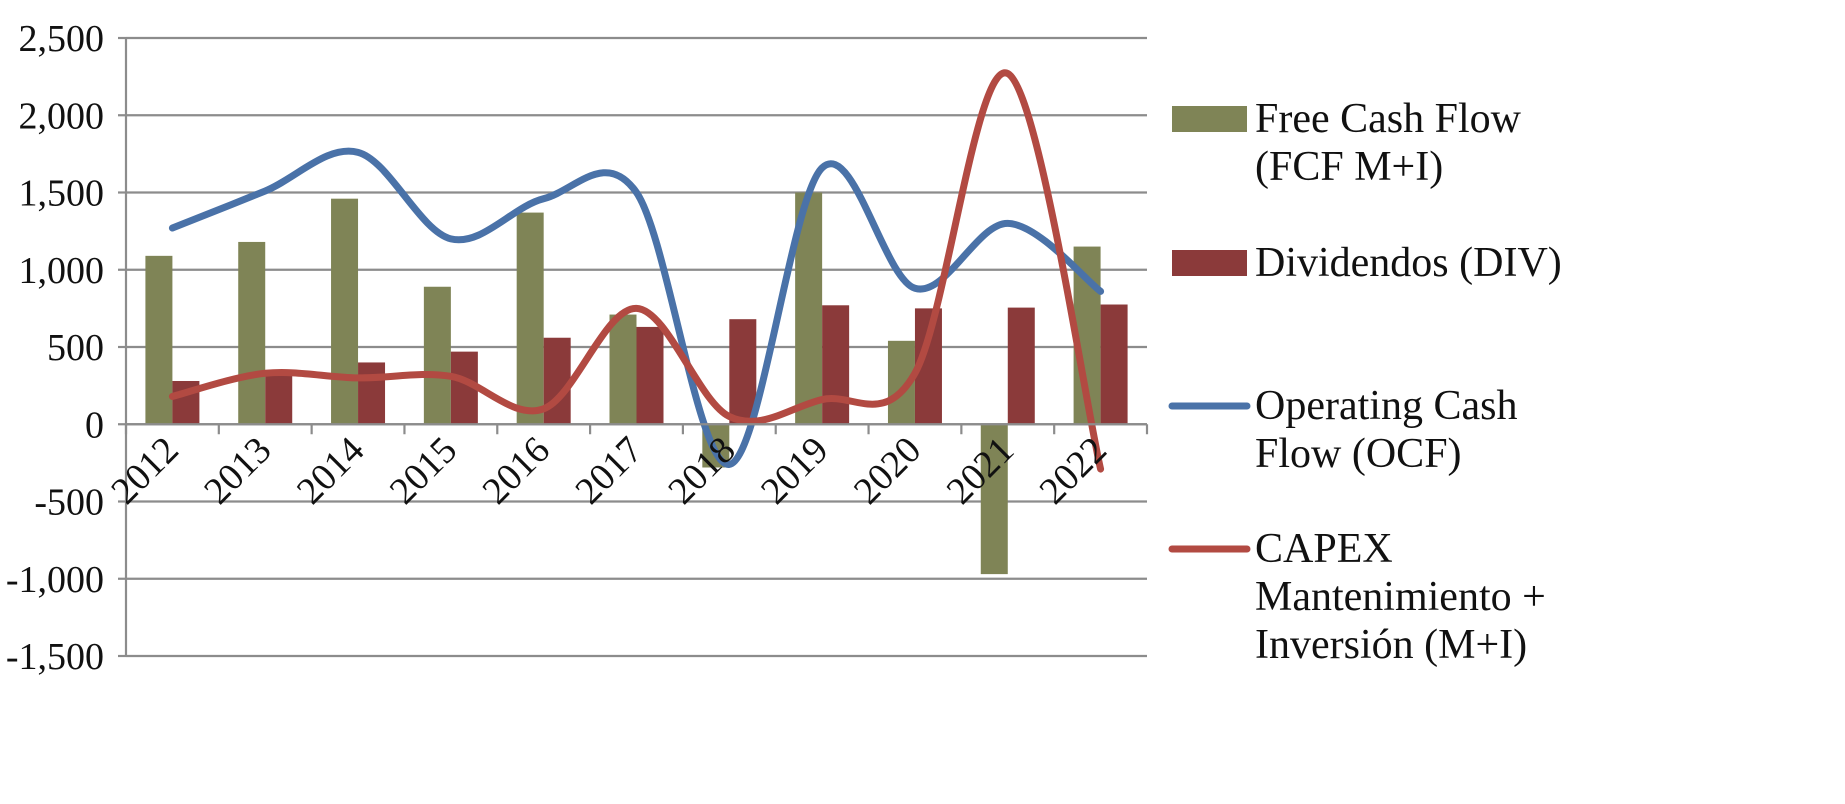 The height and width of the screenshot is (804, 1845). What do you see at coordinates (1358, 454) in the screenshot?
I see `legend-label: Flow (OCF)` at bounding box center [1358, 454].